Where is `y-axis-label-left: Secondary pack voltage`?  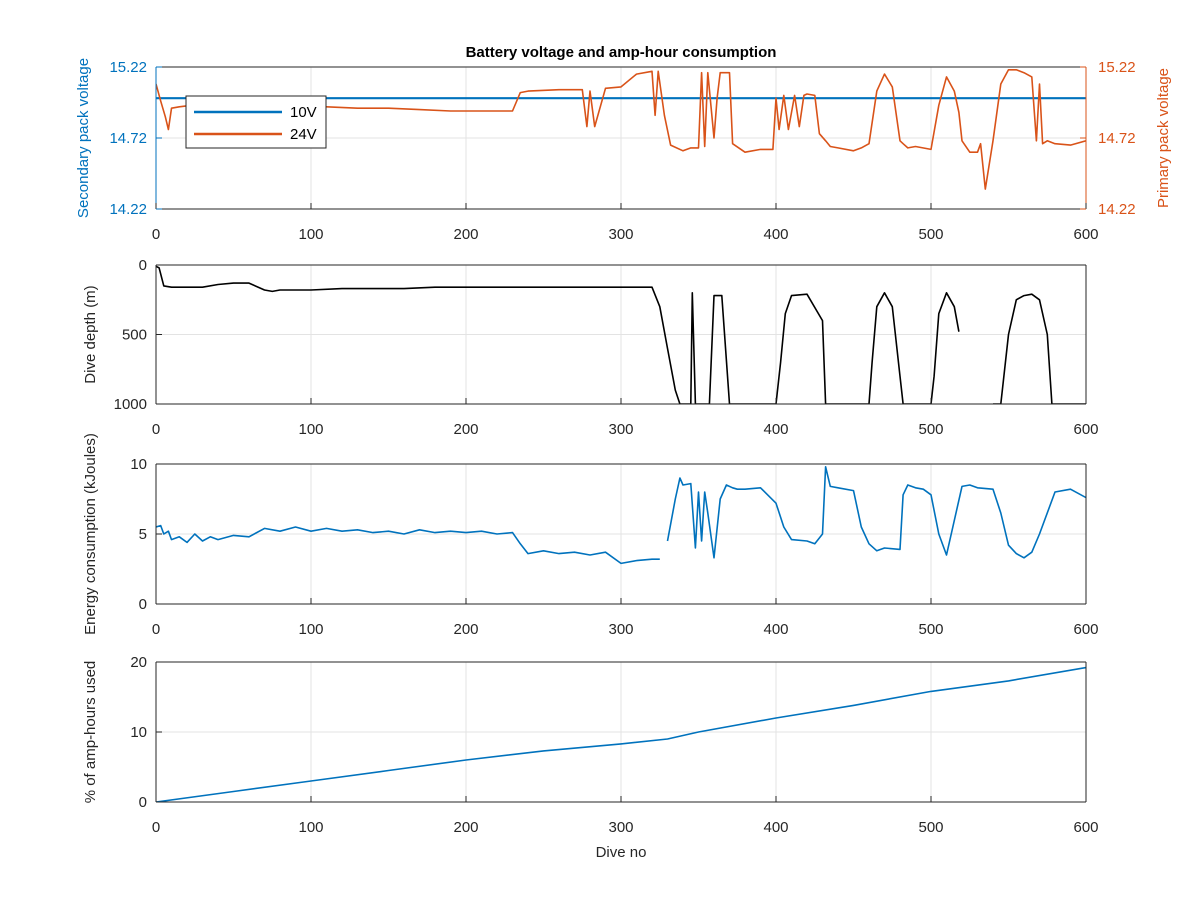
y-axis-label-left: Secondary pack voltage is located at coordinates (83, 138).